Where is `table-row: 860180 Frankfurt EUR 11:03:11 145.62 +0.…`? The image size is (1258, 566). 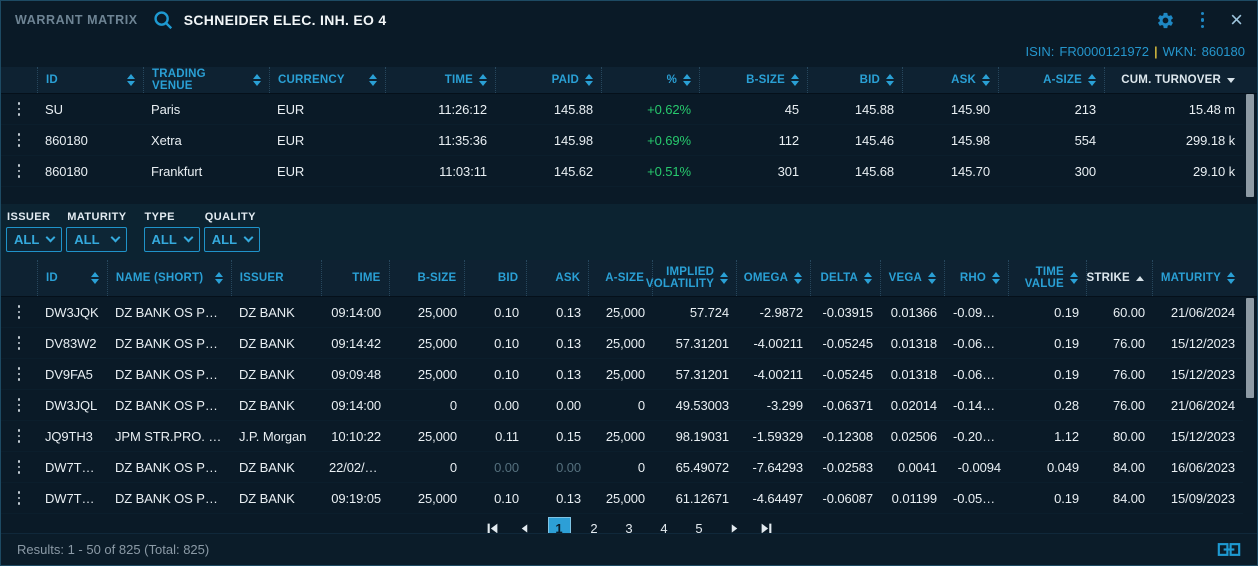
table-row: 860180 Frankfurt EUR 11:03:11 145.62 +0.… is located at coordinates (622, 171).